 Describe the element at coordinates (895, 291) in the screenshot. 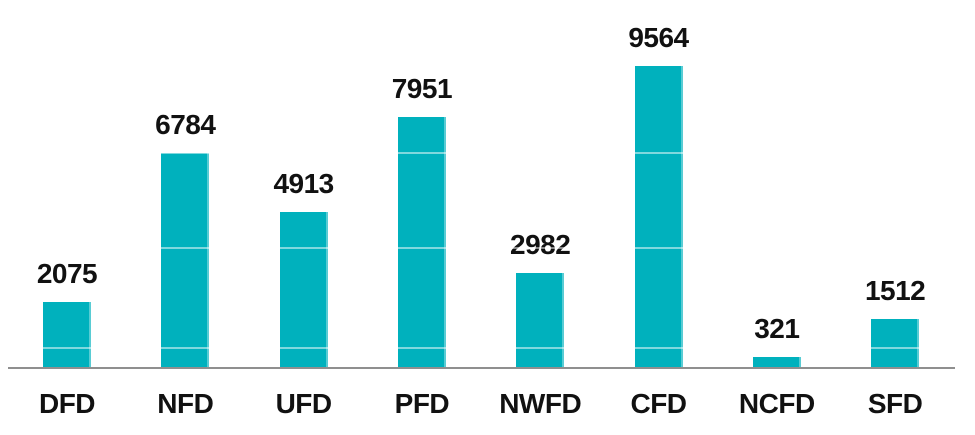

I see `bar-value-label: 1512` at that location.